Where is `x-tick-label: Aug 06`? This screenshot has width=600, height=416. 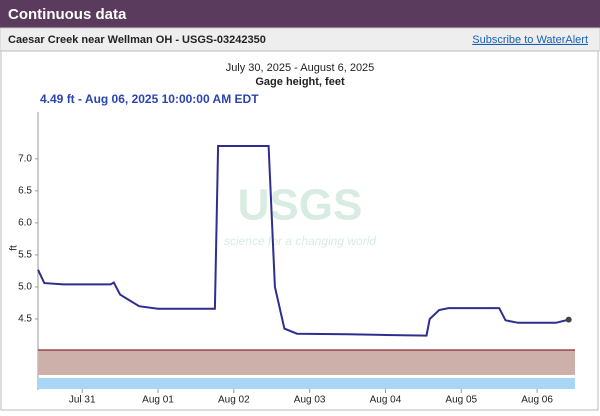
x-tick-label: Aug 06 is located at coordinates (537, 400).